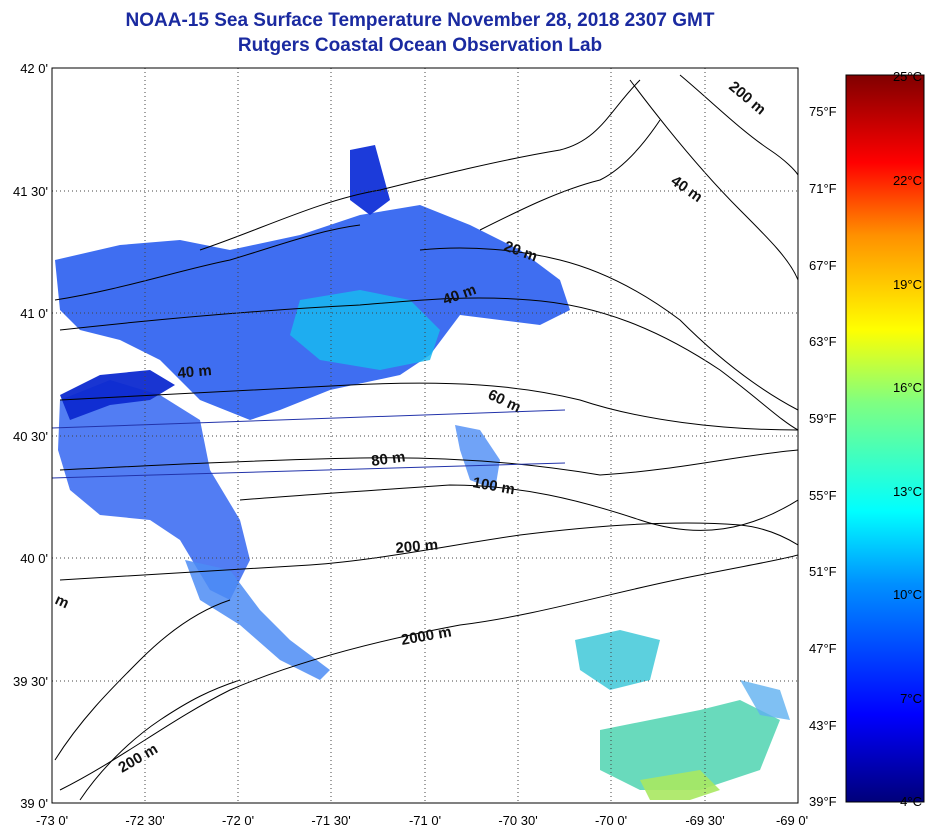 This screenshot has width=928, height=832. Describe the element at coordinates (257, 620) in the screenshot. I see `sst-patch-south-strand` at that location.